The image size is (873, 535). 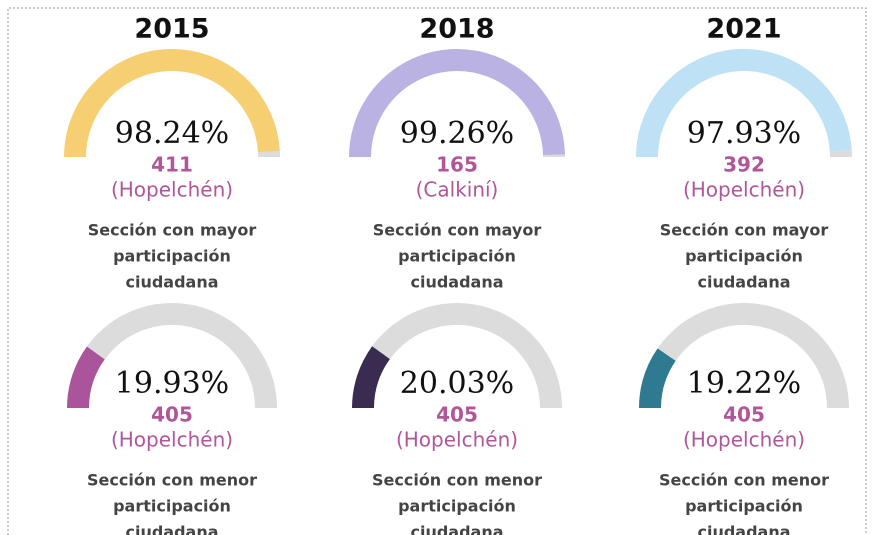 I want to click on section-number: 411, so click(x=172, y=165).